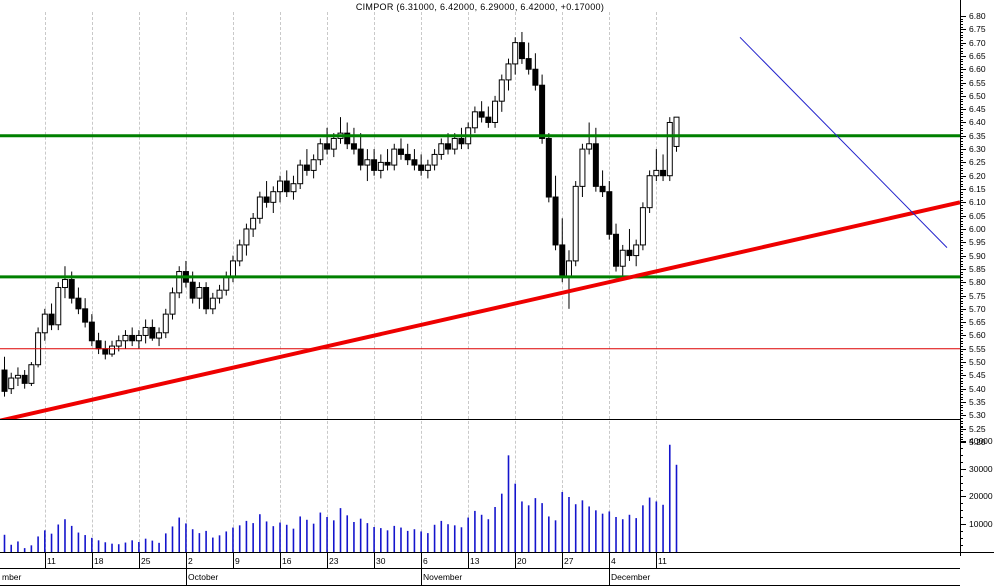 The height and width of the screenshot is (587, 994). I want to click on price-tick-label: 6.30, so click(977, 149).